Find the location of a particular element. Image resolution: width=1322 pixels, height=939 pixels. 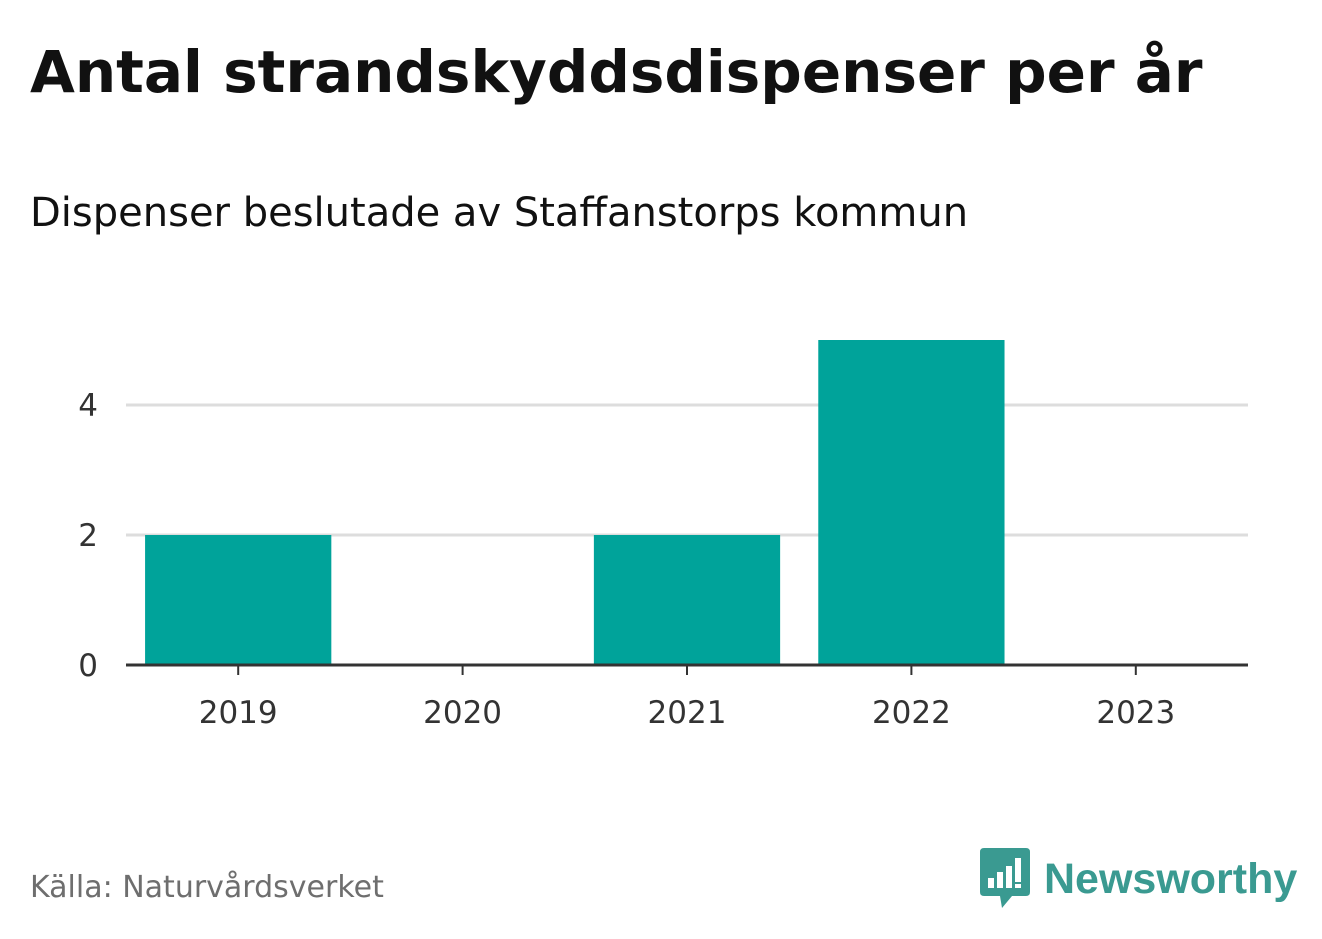

x-tick-label: 2023 is located at coordinates (1135, 713).